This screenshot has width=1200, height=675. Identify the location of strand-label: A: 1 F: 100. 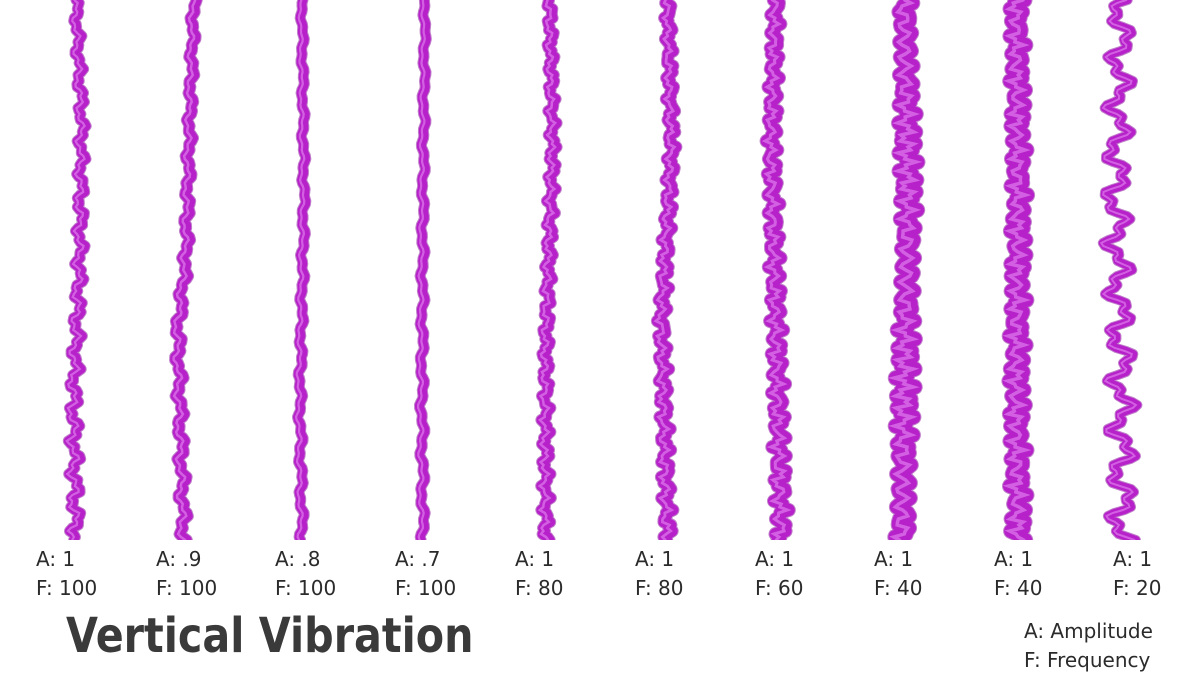
(91, 574).